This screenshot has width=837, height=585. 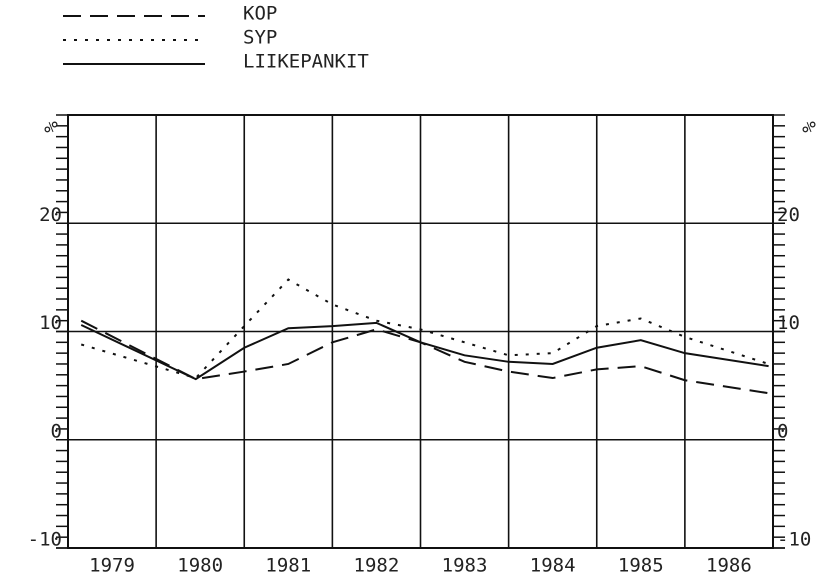 What do you see at coordinates (51, 127) in the screenshot?
I see `y-axis-label: %` at bounding box center [51, 127].